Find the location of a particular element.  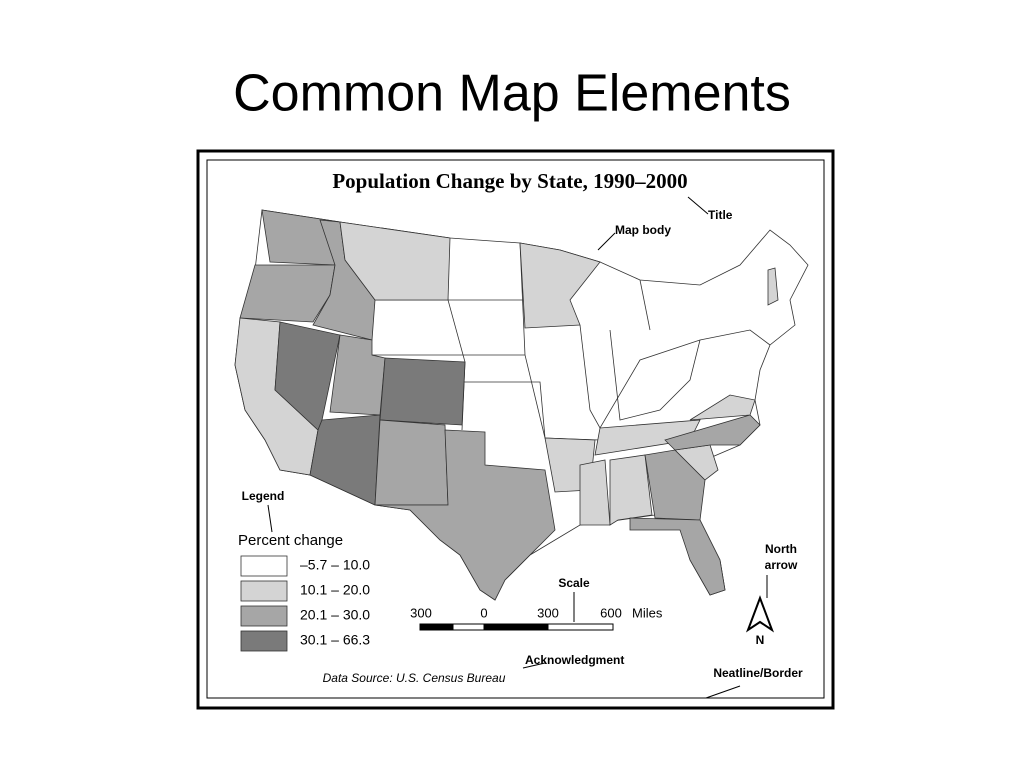

map-title: Population Change by State, 1990–2000 is located at coordinates (509, 181).